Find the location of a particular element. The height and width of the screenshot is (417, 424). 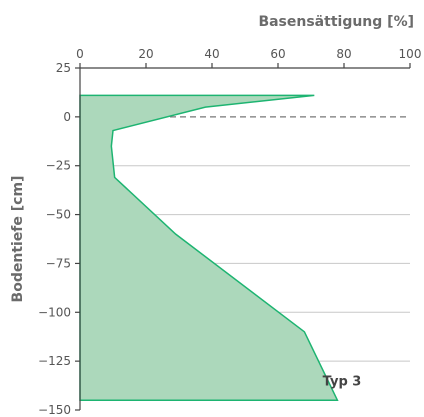

x-axis-title: Basensättigung [%] is located at coordinates (336, 22).